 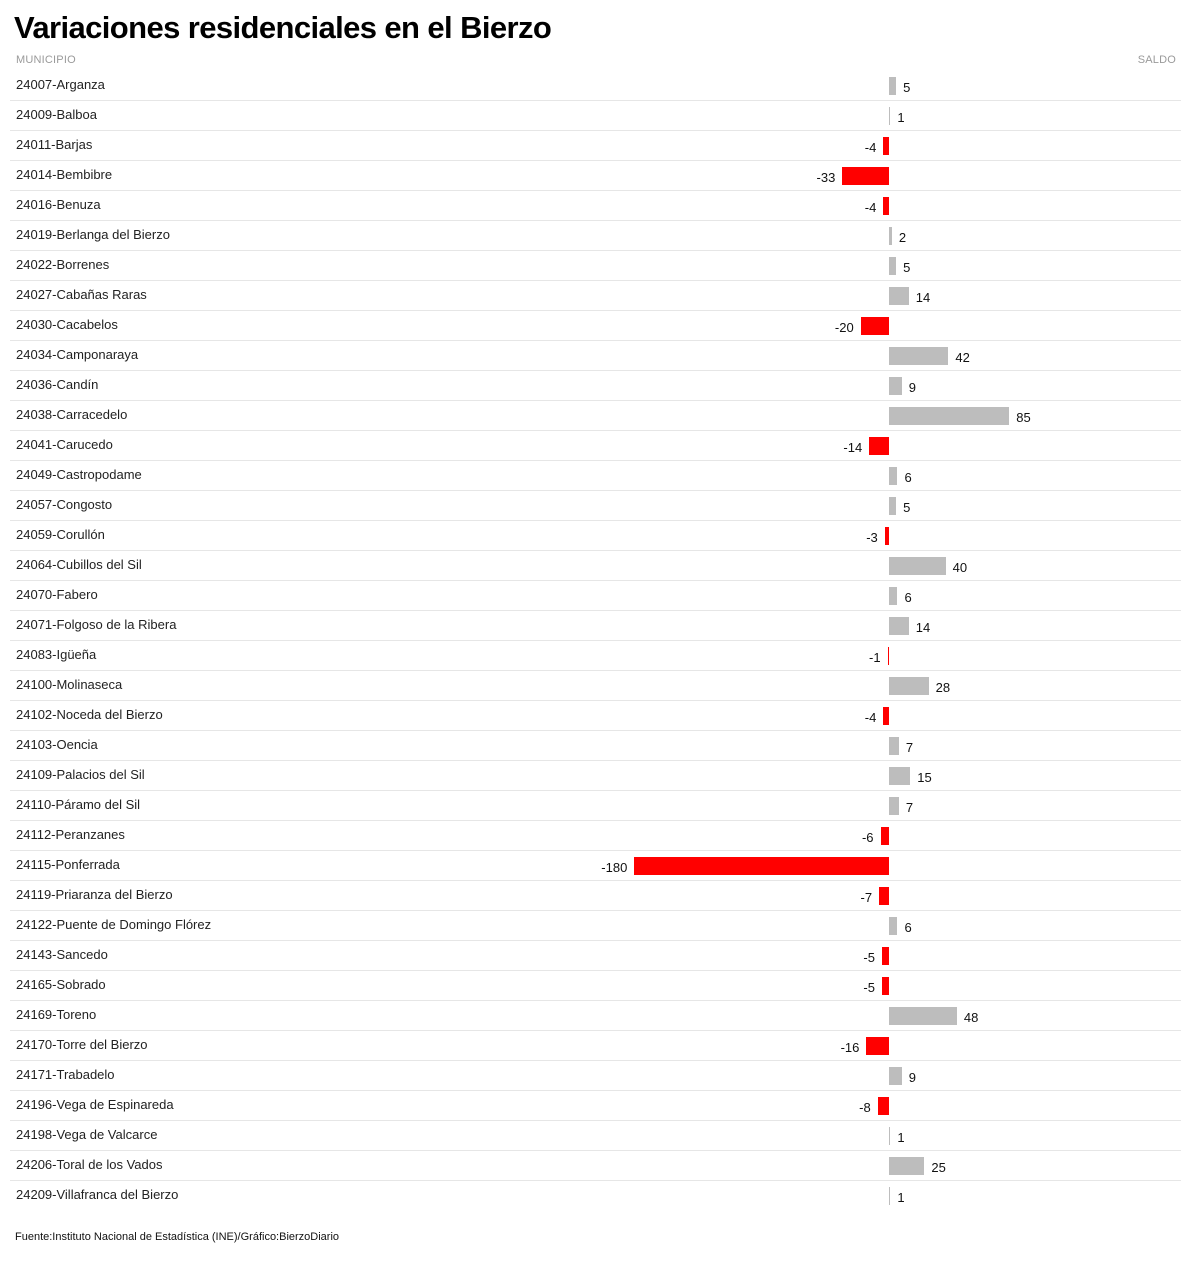 I want to click on saldo-column-header: SALDO, so click(x=1156, y=60).